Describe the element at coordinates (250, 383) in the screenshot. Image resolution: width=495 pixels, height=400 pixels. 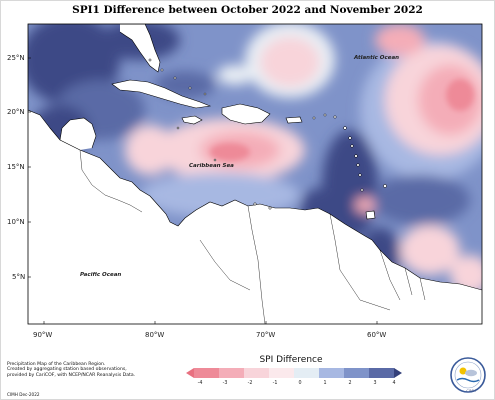
I see `legend-tick: -2` at that location.